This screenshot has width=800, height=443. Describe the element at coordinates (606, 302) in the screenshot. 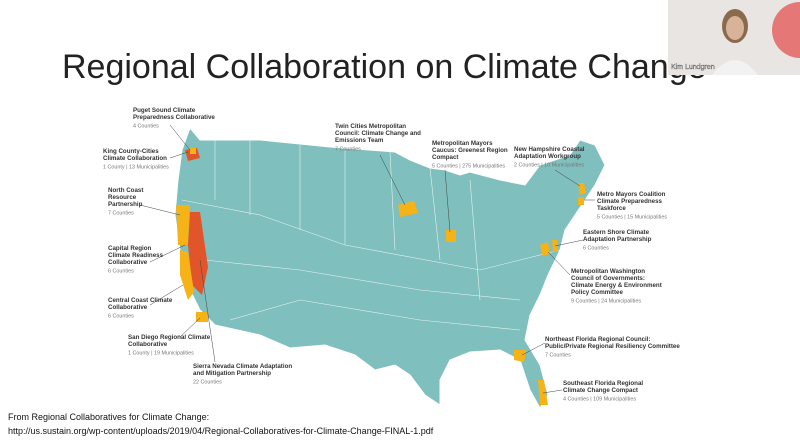

I see `region-detail: 9 Counties | 24 Municipalities` at that location.